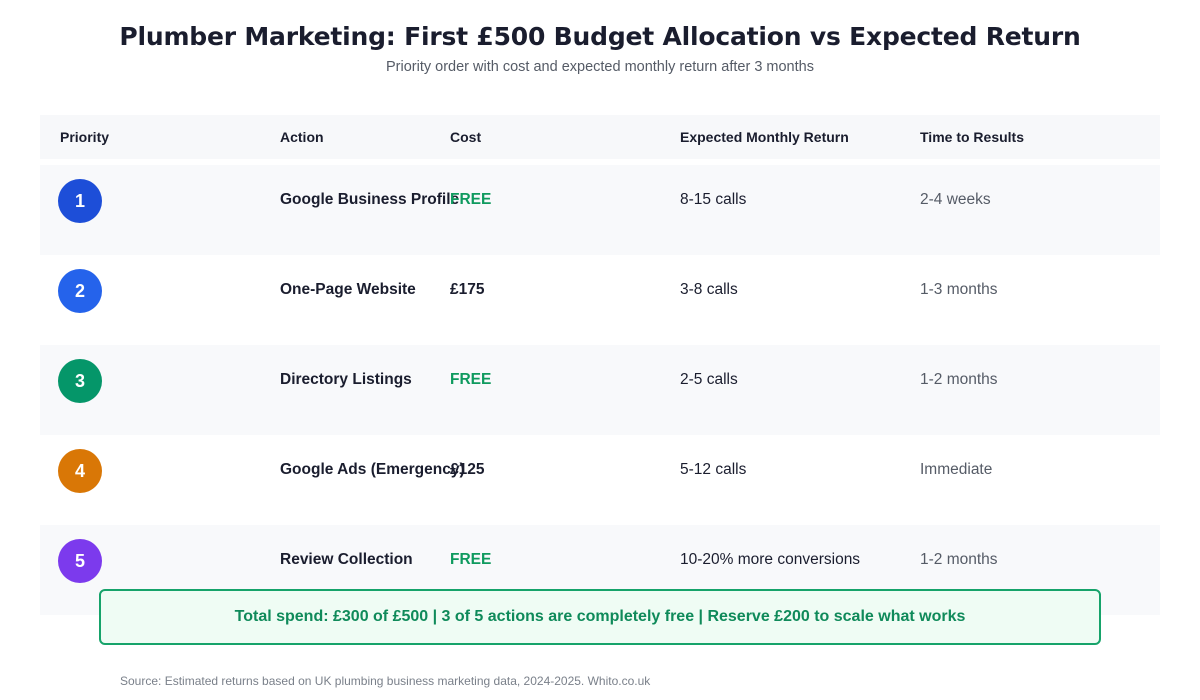 This screenshot has height=700, width=1200. Describe the element at coordinates (80, 201) in the screenshot. I see `priority-badge: 1` at that location.